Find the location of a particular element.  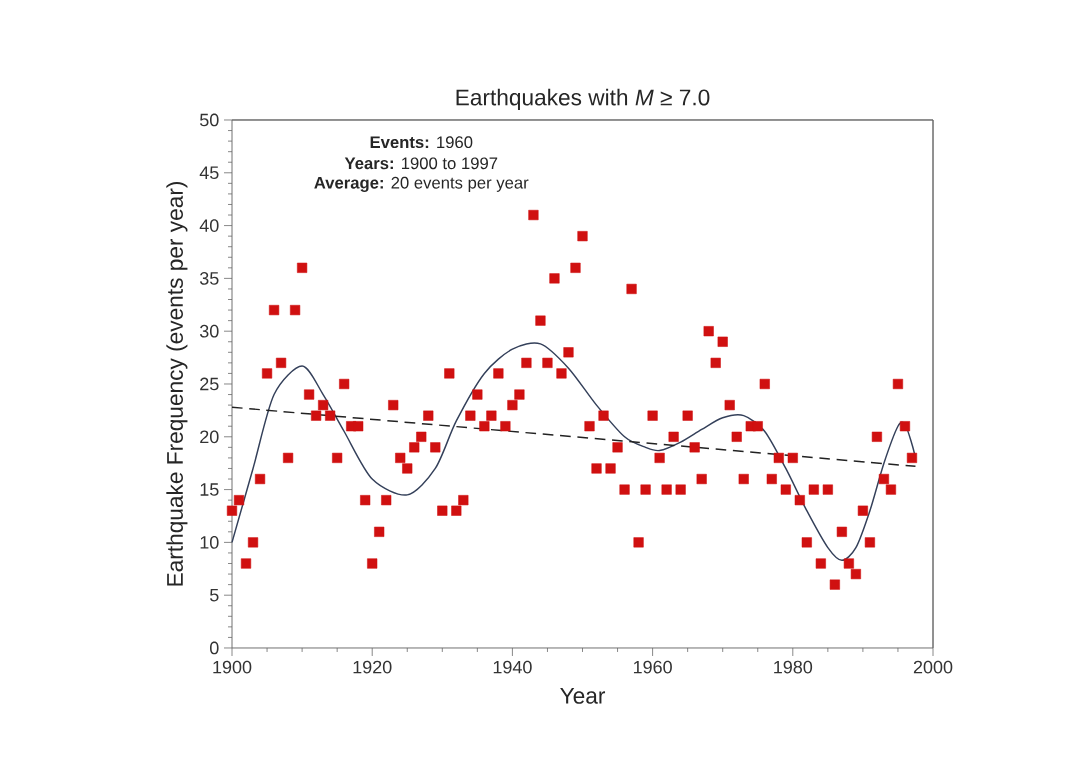

x-tick-label: 1940 is located at coordinates (512, 667).